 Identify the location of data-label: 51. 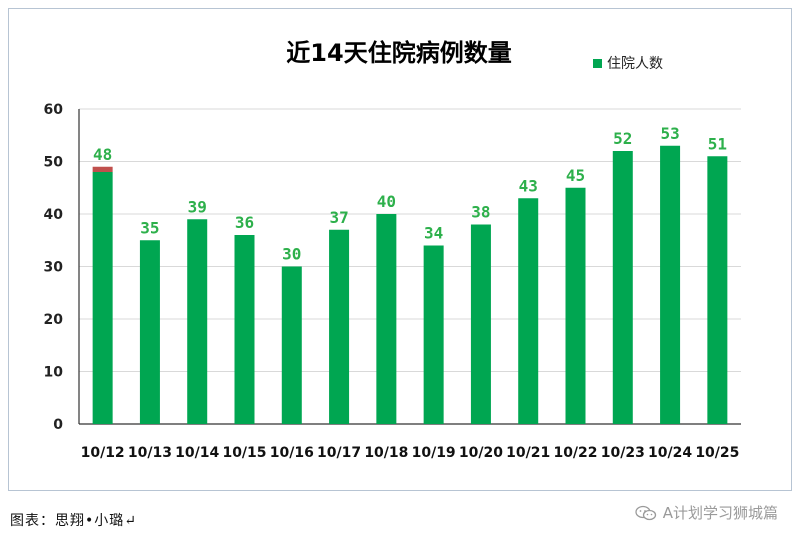
(717, 143).